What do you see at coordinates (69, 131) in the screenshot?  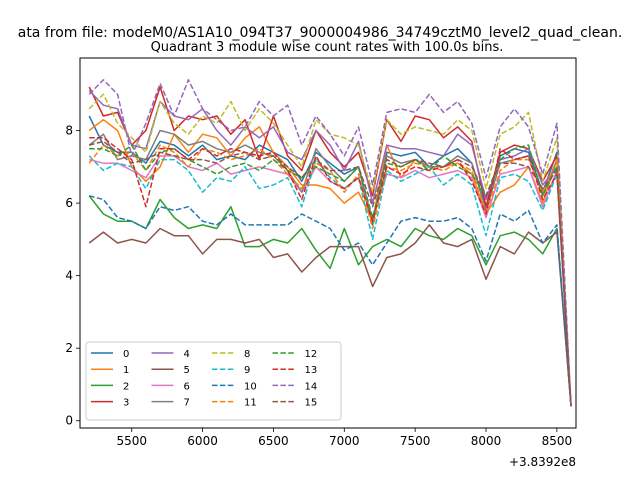 I see `y-tick-label: 8` at bounding box center [69, 131].